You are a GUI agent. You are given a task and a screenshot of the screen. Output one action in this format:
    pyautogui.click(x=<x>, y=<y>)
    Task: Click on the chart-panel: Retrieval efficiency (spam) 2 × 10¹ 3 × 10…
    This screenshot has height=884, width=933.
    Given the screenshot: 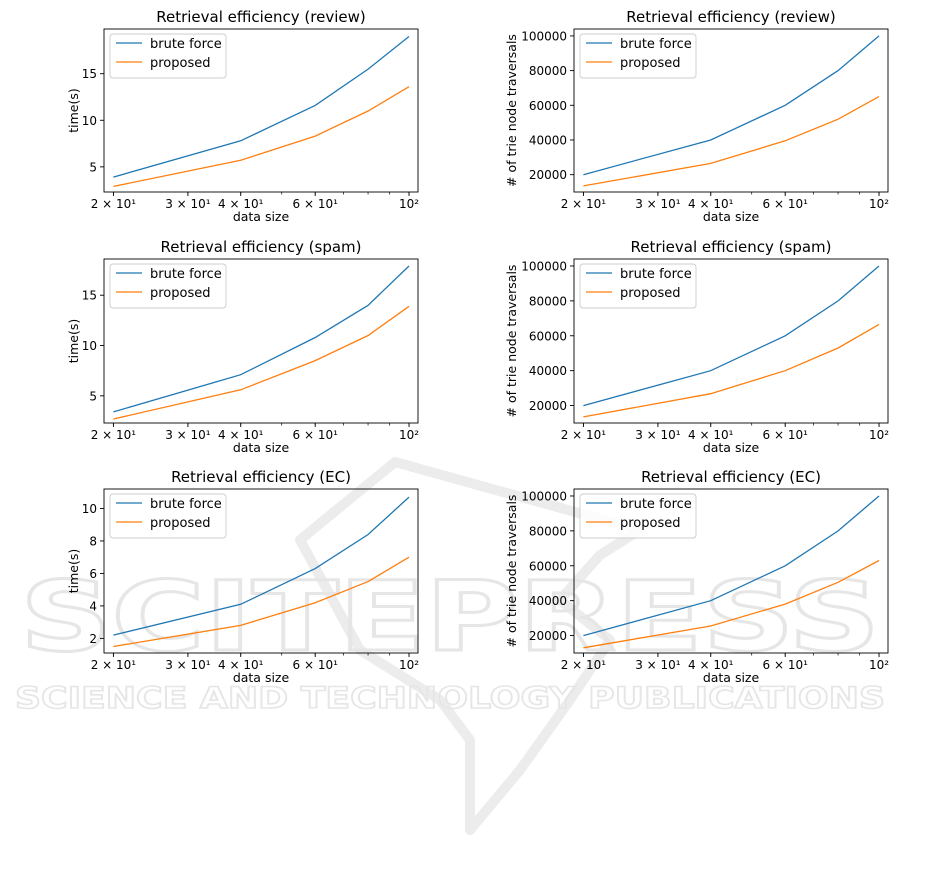 What is the action you would take?
    pyautogui.click(x=696, y=346)
    